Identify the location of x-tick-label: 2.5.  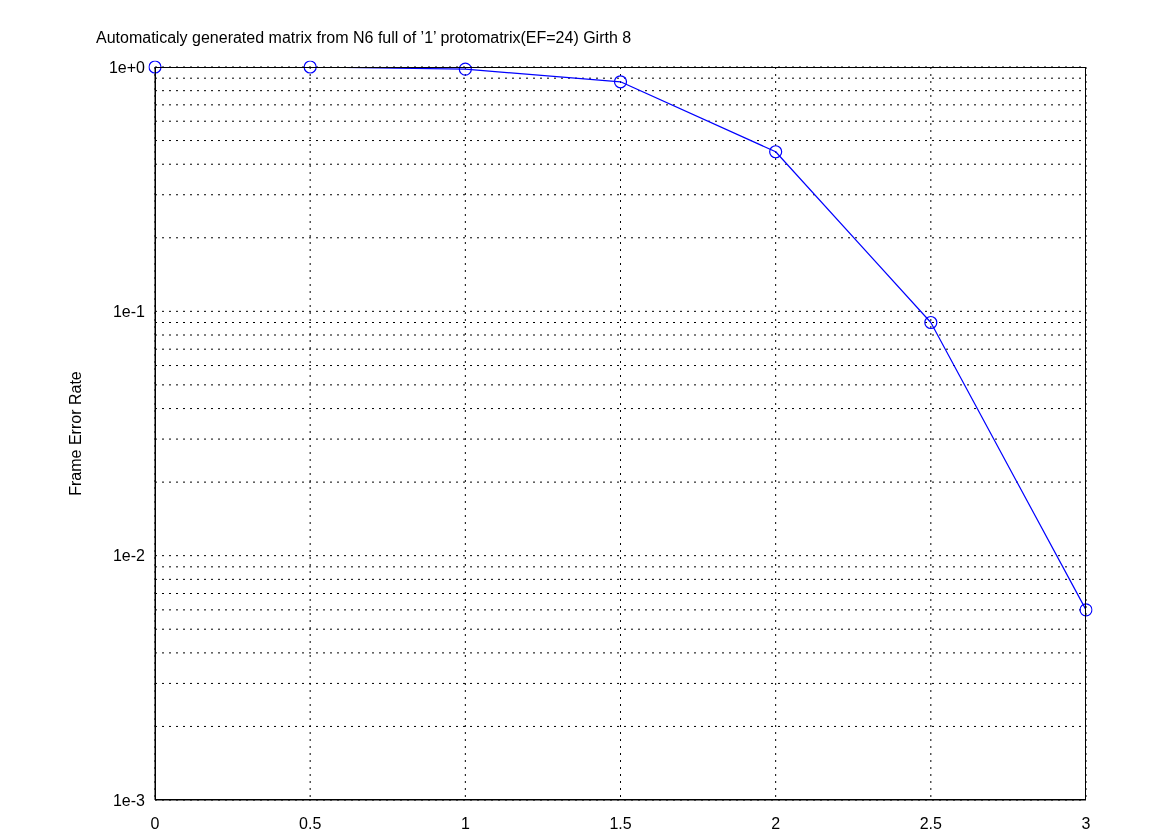
(931, 824).